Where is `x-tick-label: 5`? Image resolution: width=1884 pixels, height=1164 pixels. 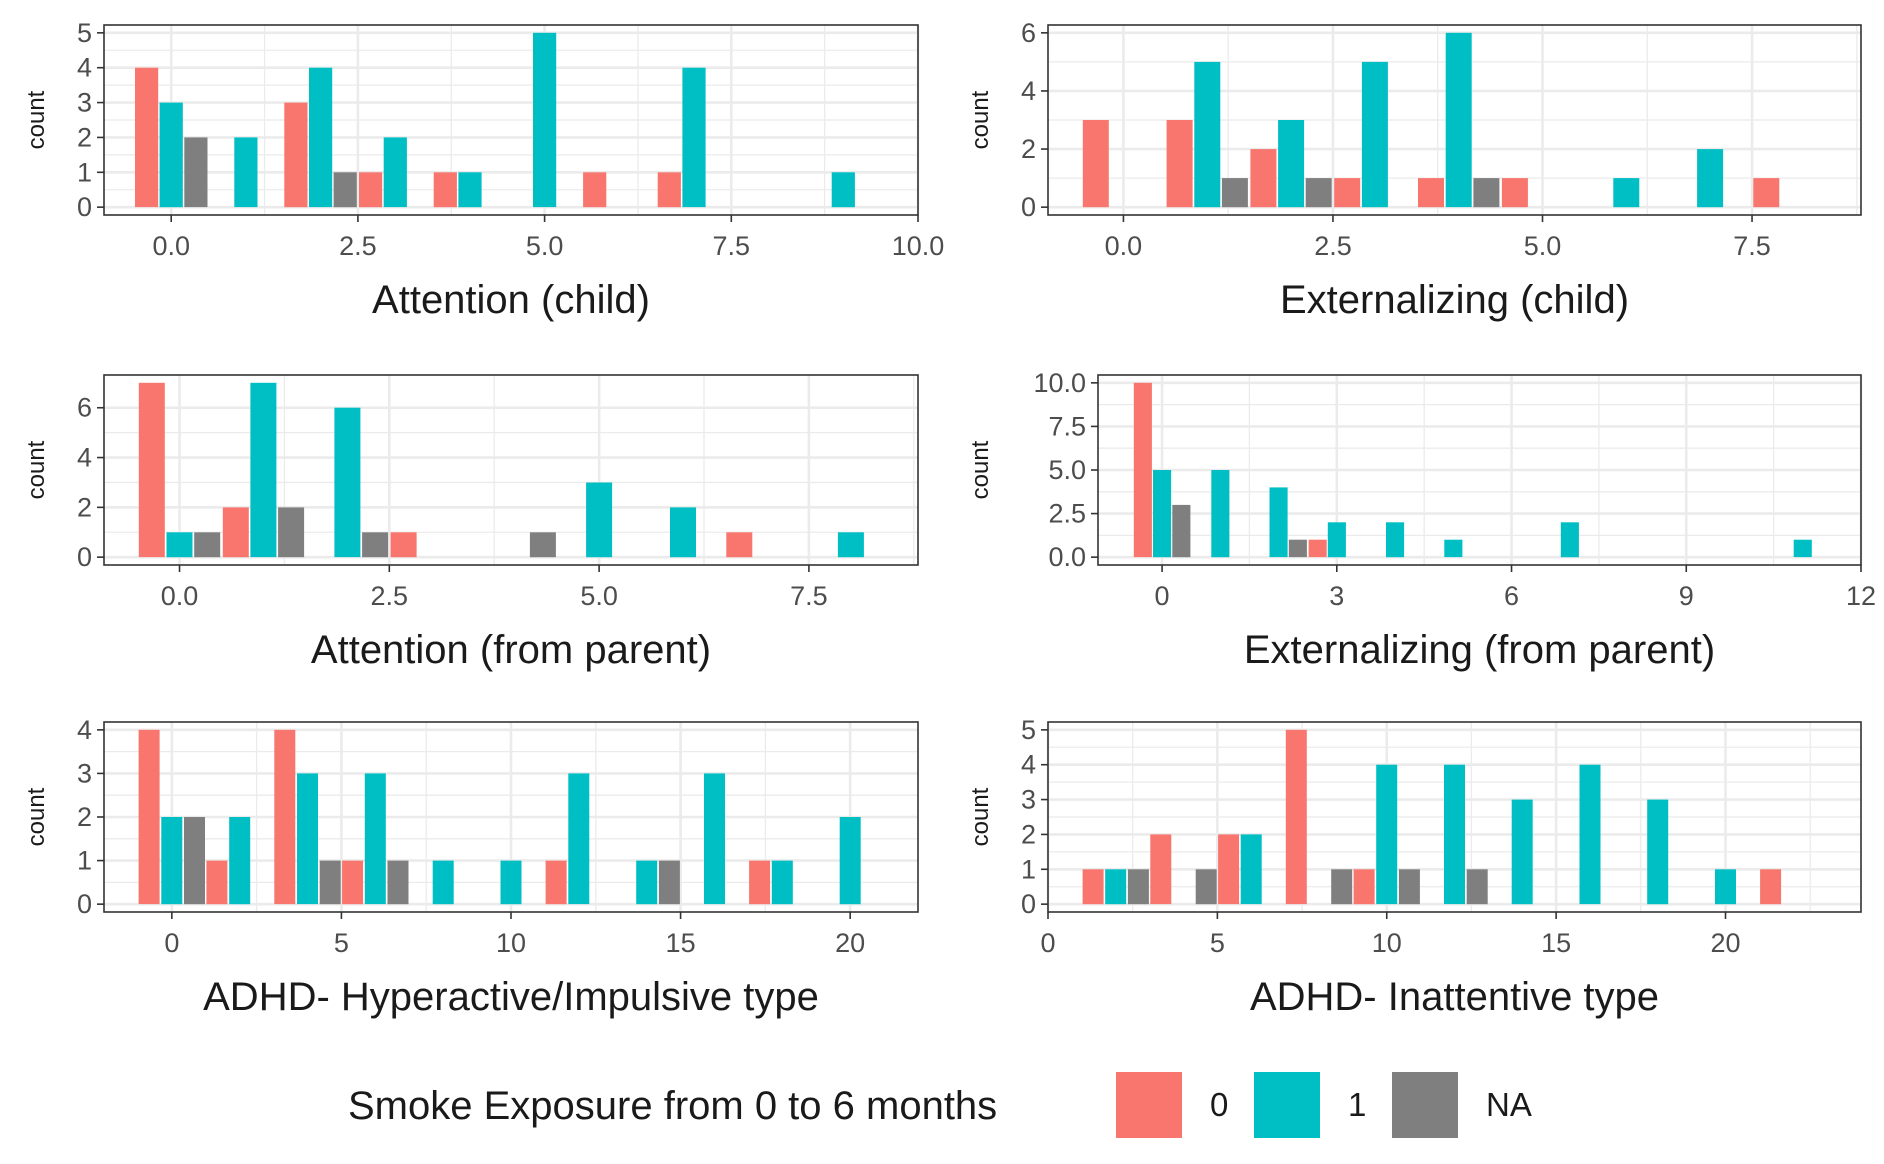 x-tick-label: 5 is located at coordinates (1217, 943).